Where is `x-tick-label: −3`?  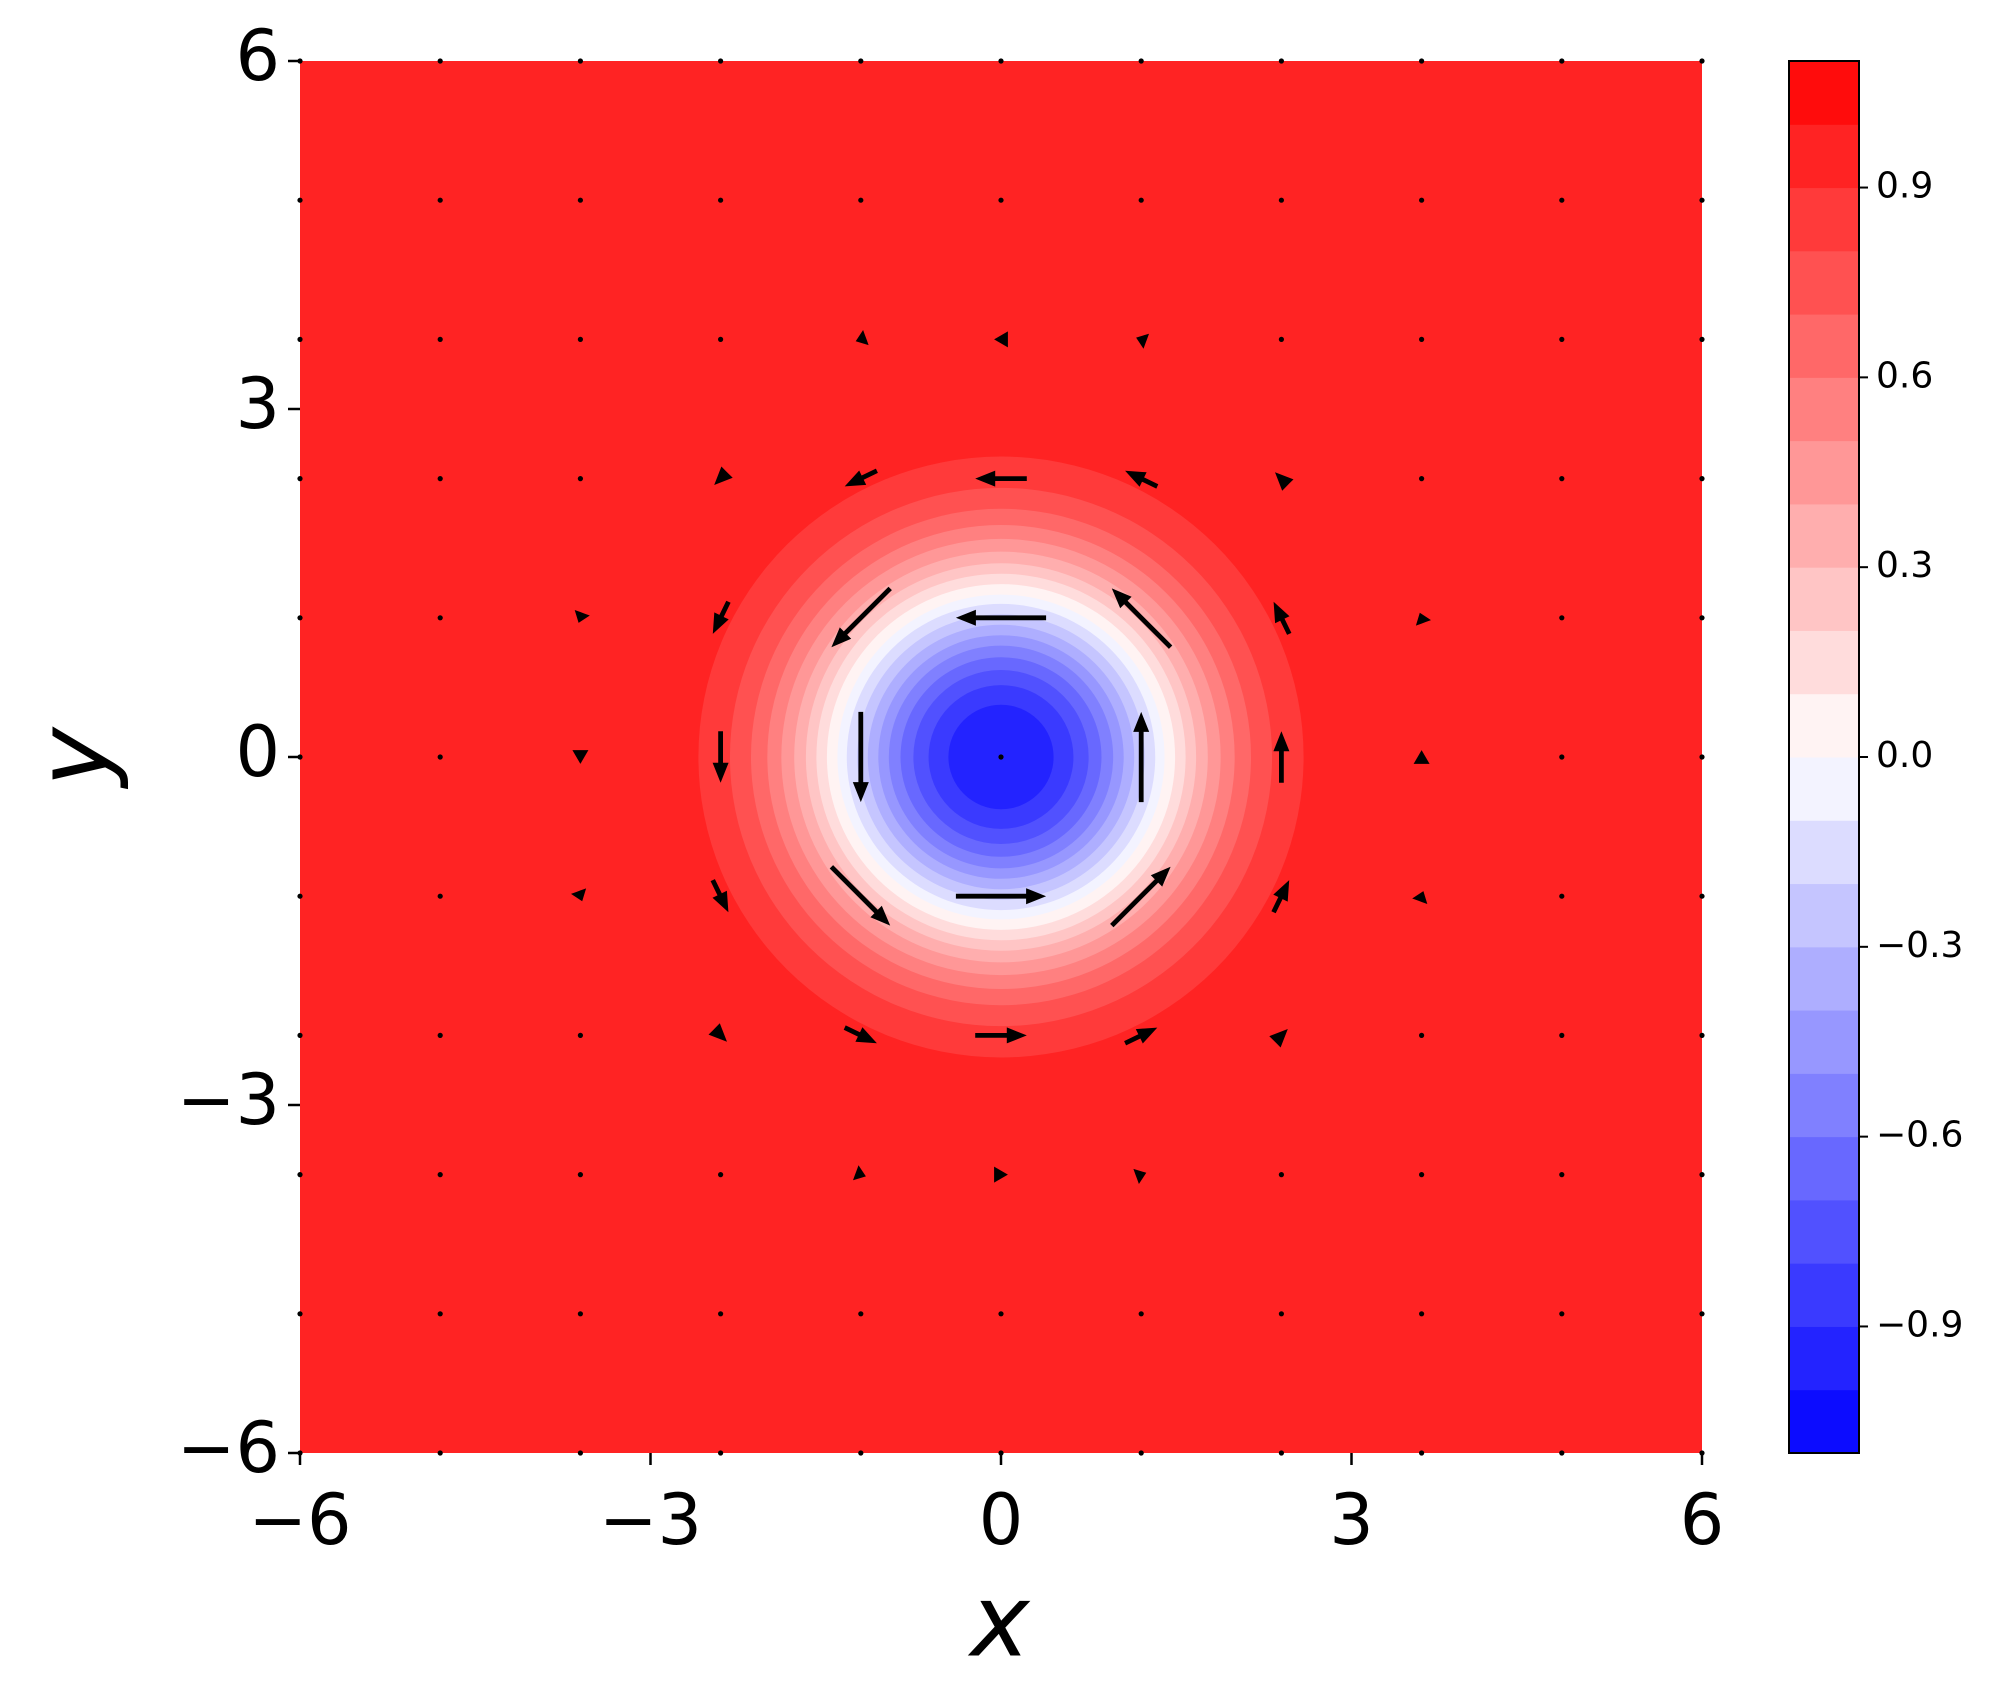
x-tick-label: −3 is located at coordinates (650, 1520).